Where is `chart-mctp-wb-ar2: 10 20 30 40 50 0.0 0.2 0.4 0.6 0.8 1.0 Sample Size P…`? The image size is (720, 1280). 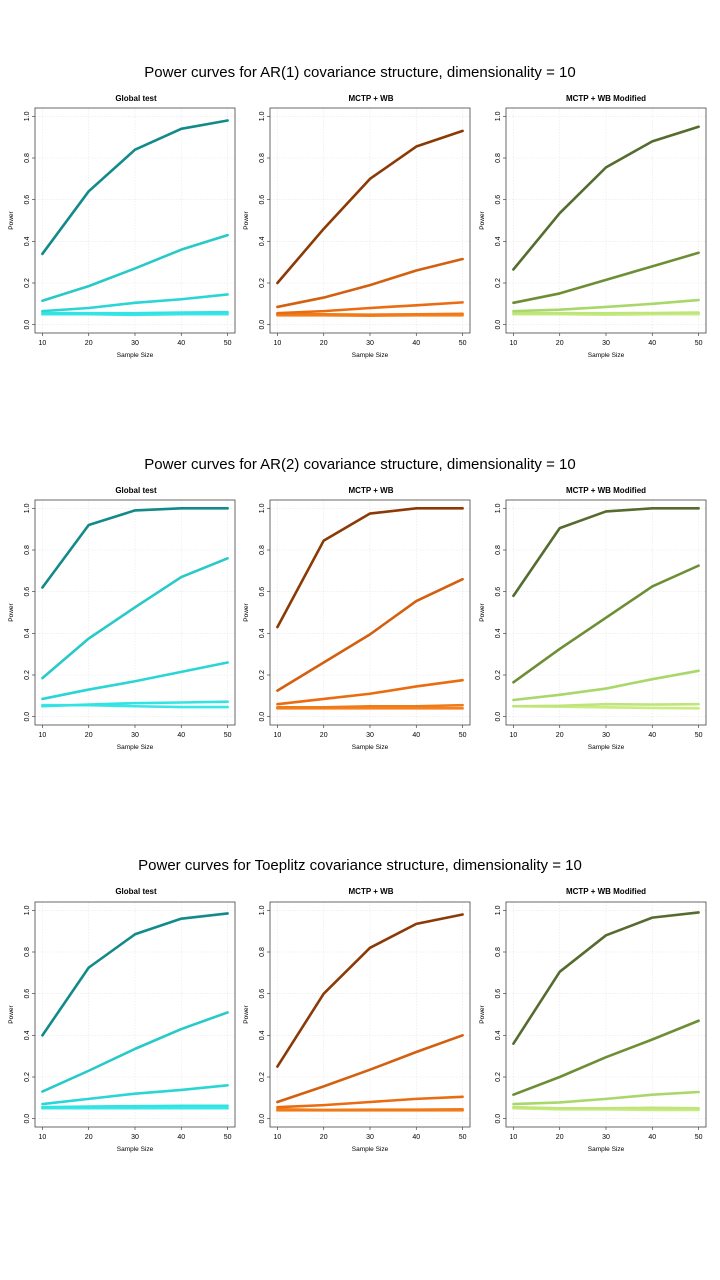 chart-mctp-wb-ar2: 10 20 30 40 50 0.0 0.2 0.4 0.6 0.8 1.0 Sample Size P… is located at coordinates (357, 625).